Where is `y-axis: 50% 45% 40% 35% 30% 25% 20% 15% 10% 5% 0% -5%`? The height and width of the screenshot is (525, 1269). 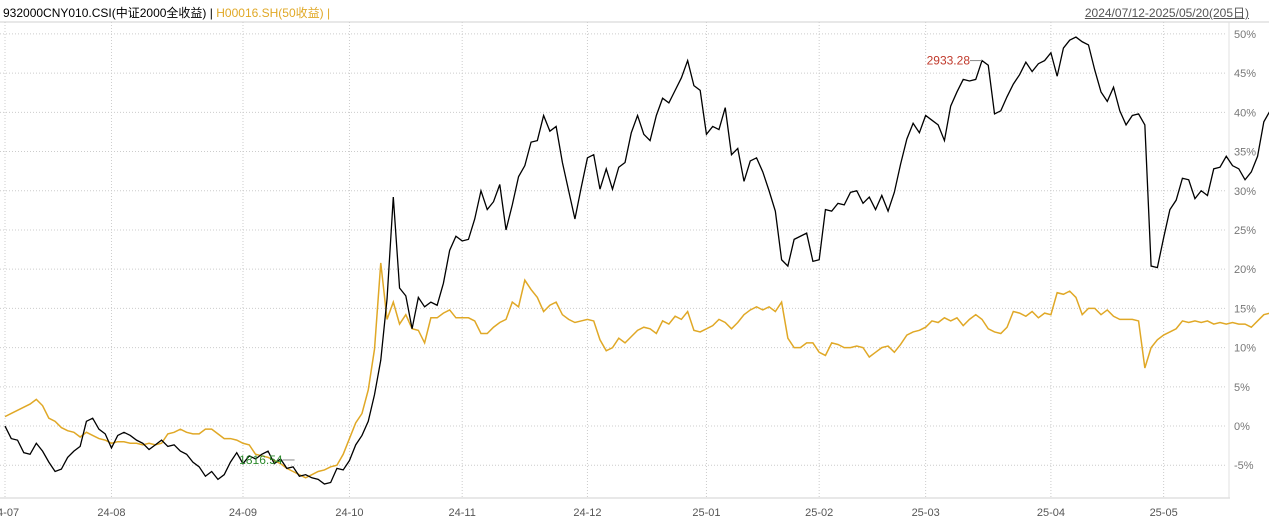
y-axis: 50% 45% 40% 35% 30% 25% 20% 15% 10% 5% 0% -5% is located at coordinates (1245, 250).